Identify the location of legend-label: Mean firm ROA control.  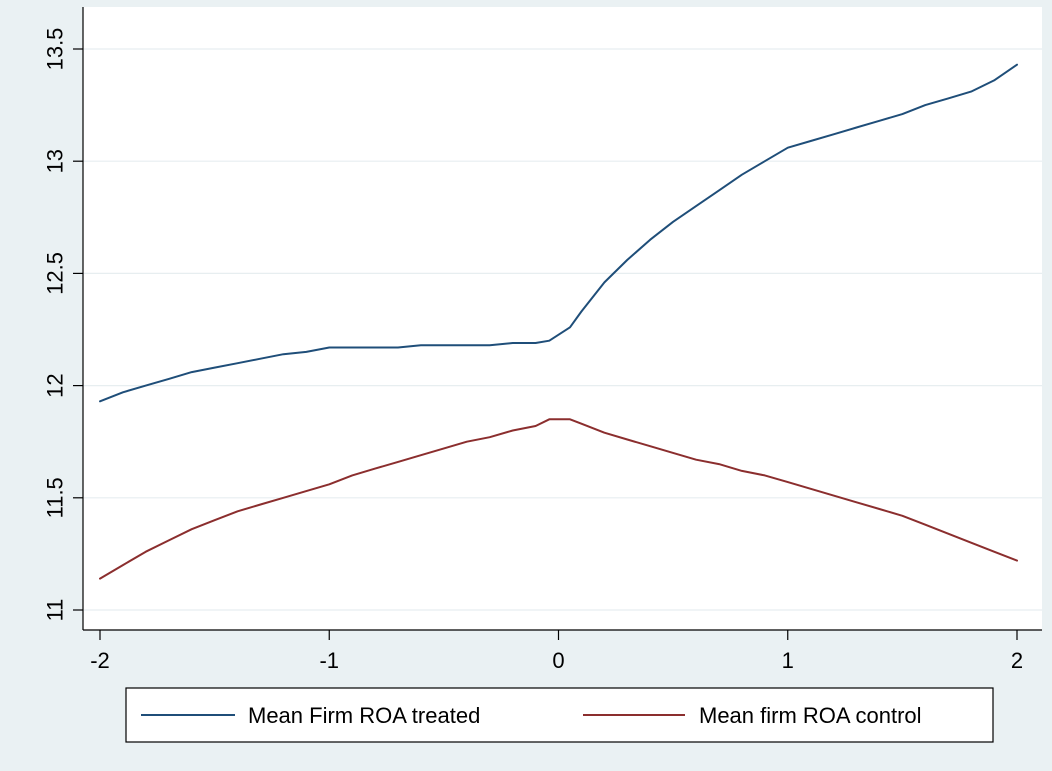
(810, 715).